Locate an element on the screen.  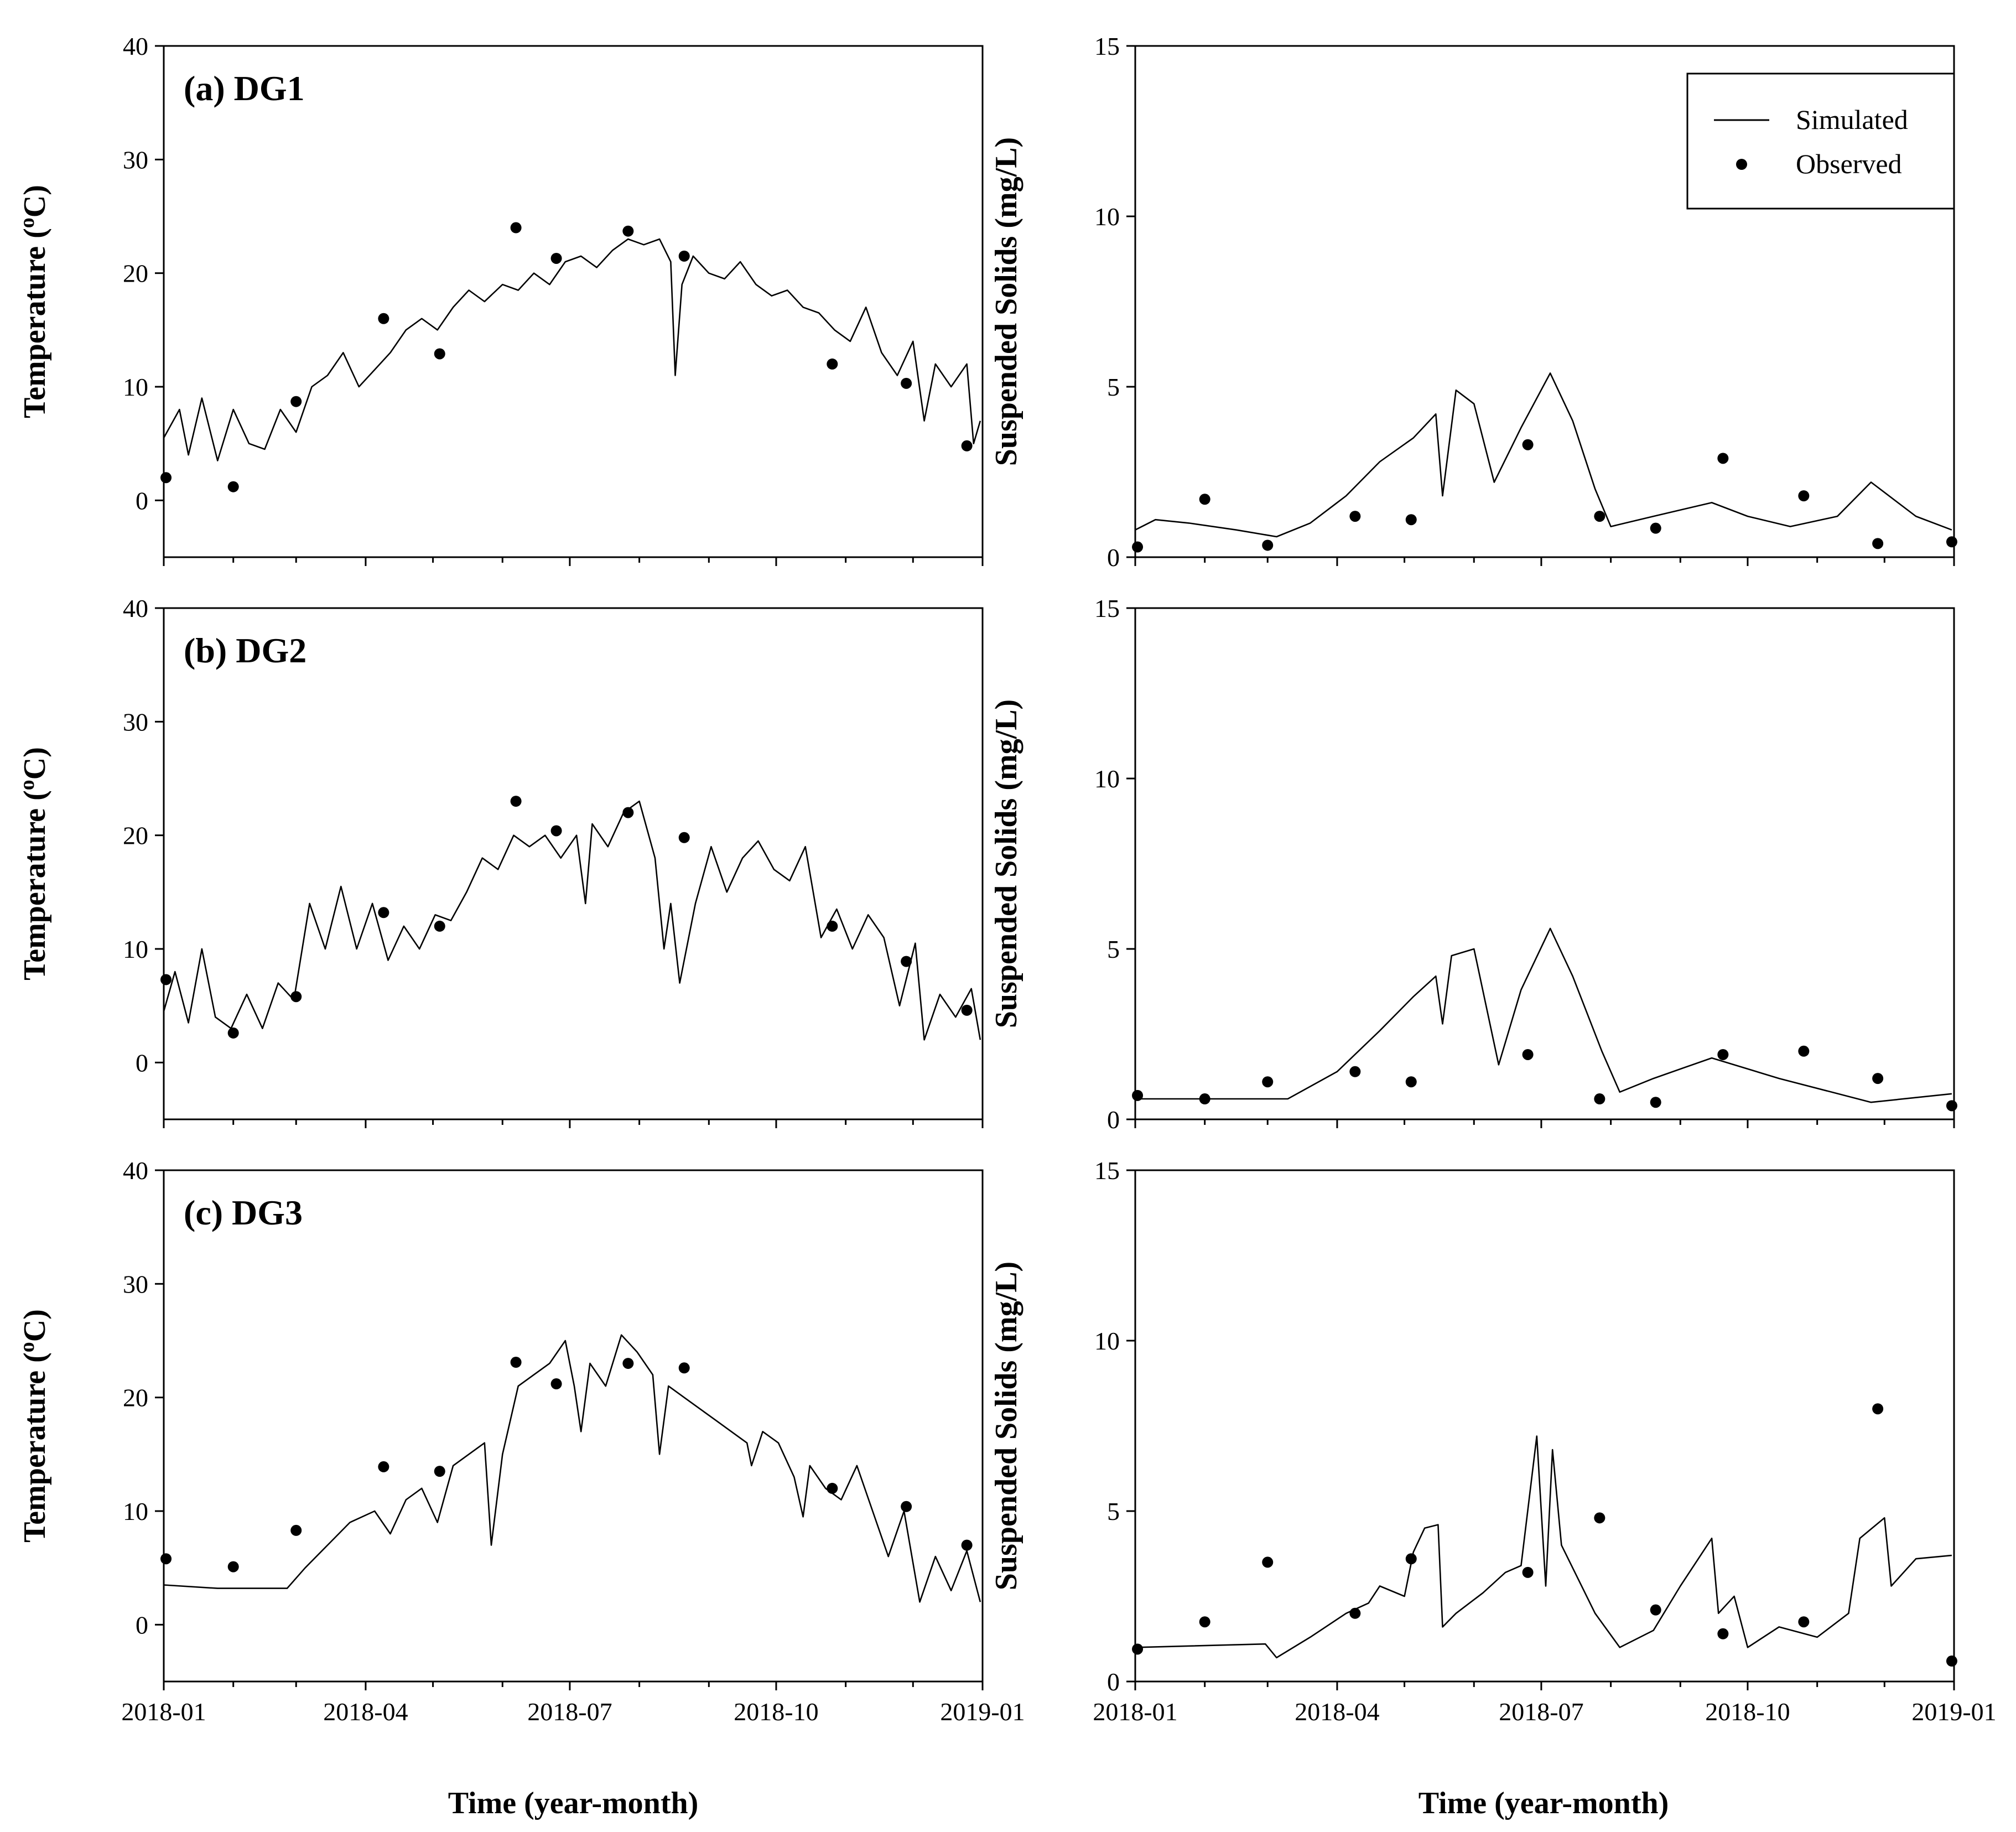
legend: Simulated Observed is located at coordinates (1821, 141).